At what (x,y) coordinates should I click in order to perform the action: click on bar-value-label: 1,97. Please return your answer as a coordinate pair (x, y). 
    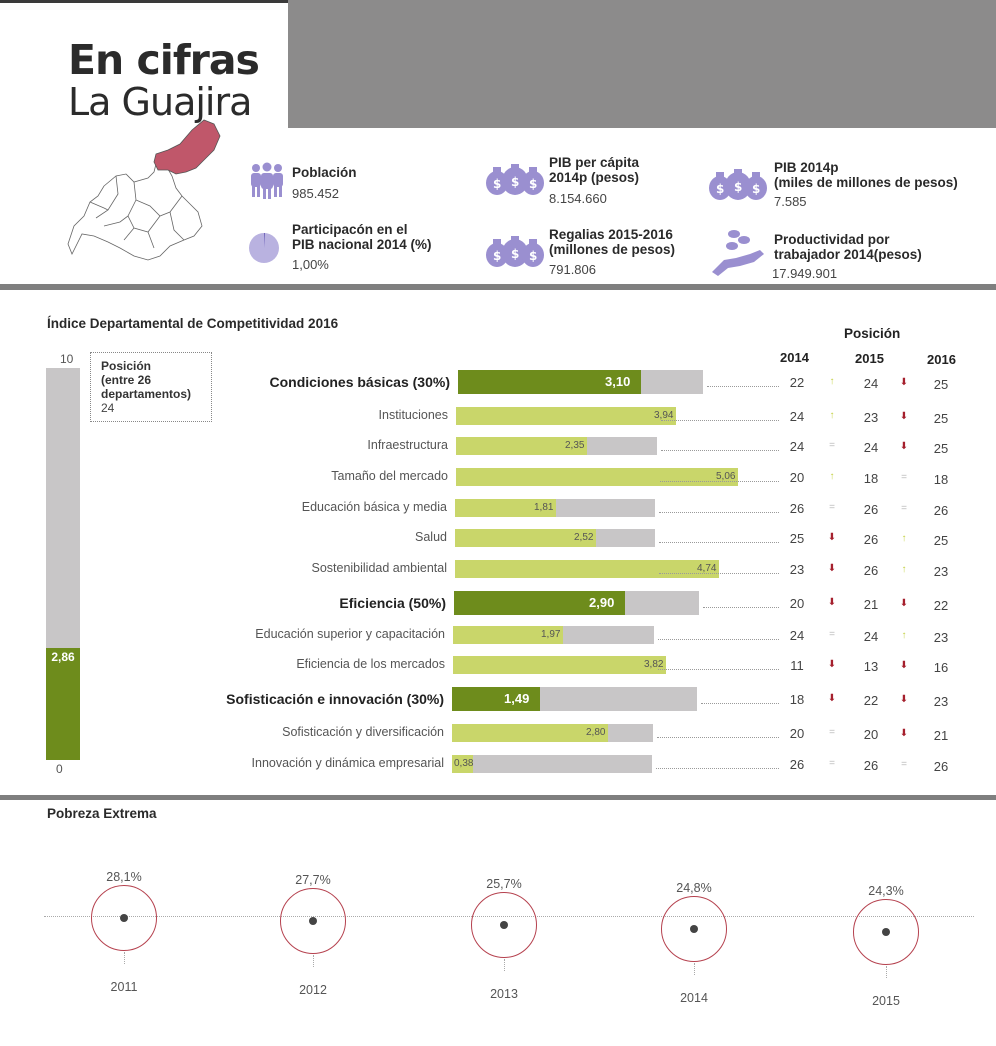
    Looking at the image, I should click on (551, 634).